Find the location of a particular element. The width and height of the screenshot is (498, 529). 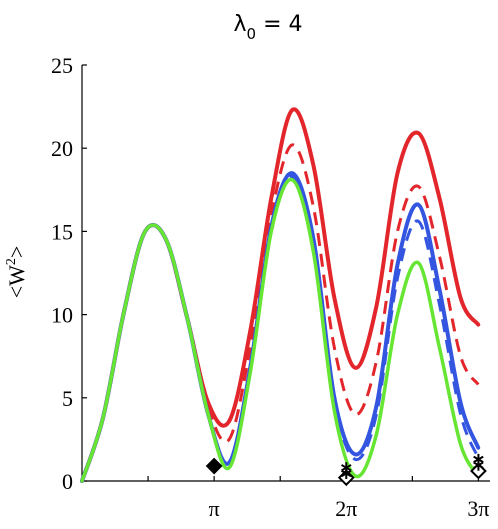

x-ticks: π 2π 3π is located at coordinates (318, 498).